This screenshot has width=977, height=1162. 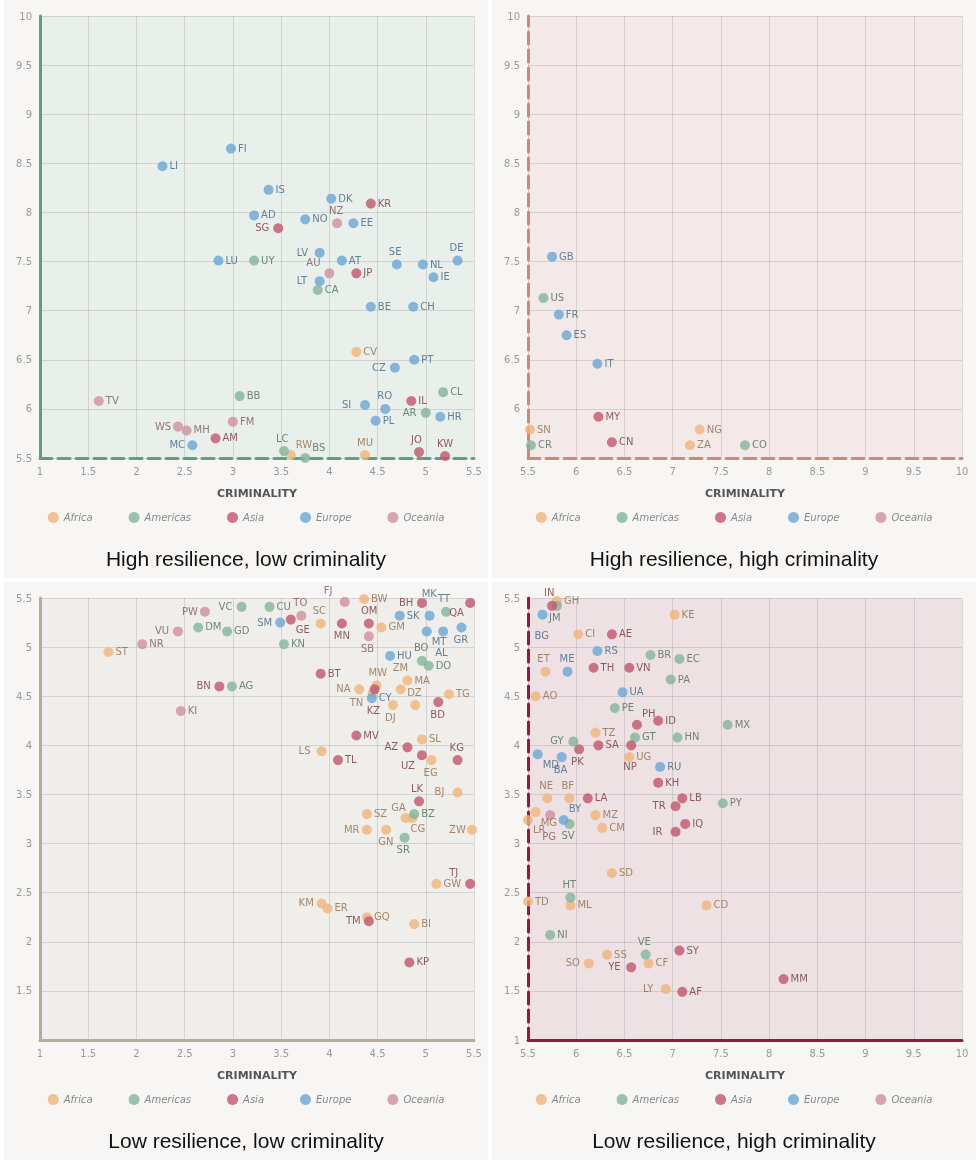 I want to click on data-label: LB, so click(x=695, y=798).